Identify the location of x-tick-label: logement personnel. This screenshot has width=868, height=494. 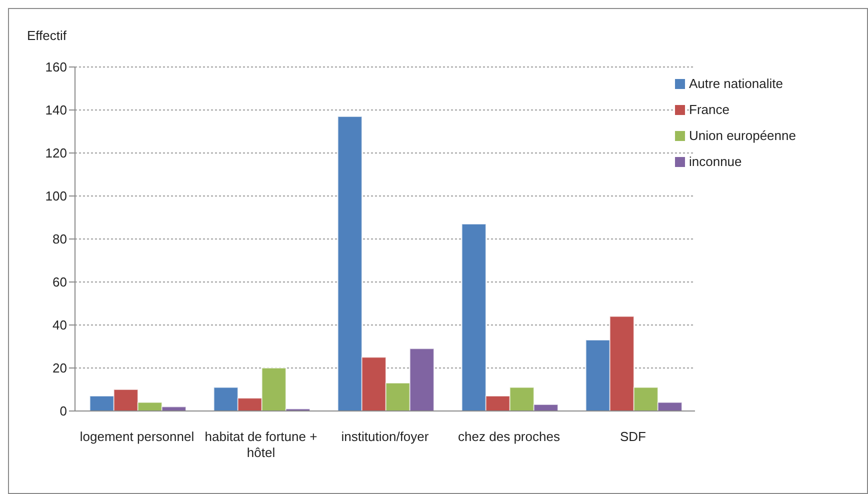
(137, 436).